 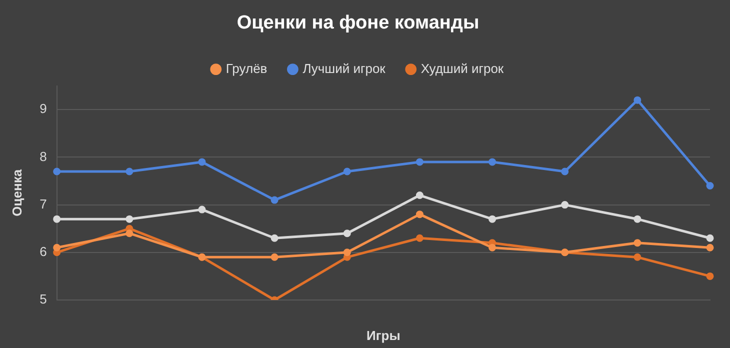 I want to click on y-tick-label: 7, so click(x=43, y=204).